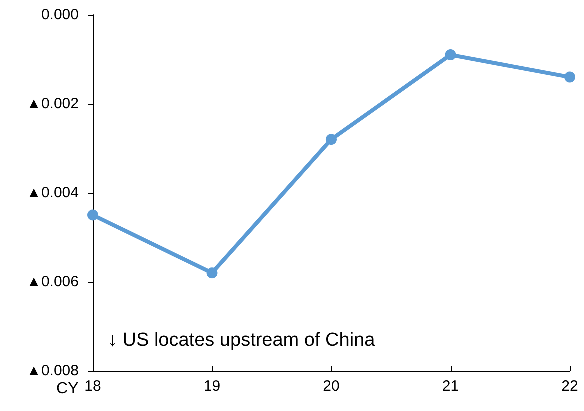 The height and width of the screenshot is (411, 584). What do you see at coordinates (93, 386) in the screenshot?
I see `x-tick-label: 18` at bounding box center [93, 386].